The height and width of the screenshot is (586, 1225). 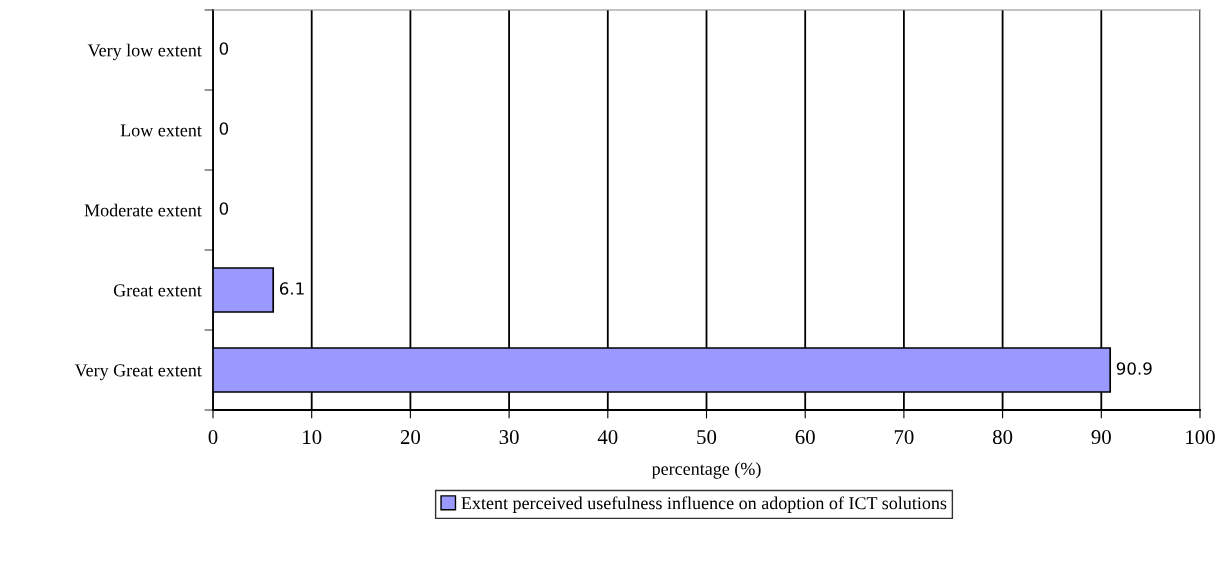 I want to click on y-tick-label: Great extent, so click(x=157, y=290).